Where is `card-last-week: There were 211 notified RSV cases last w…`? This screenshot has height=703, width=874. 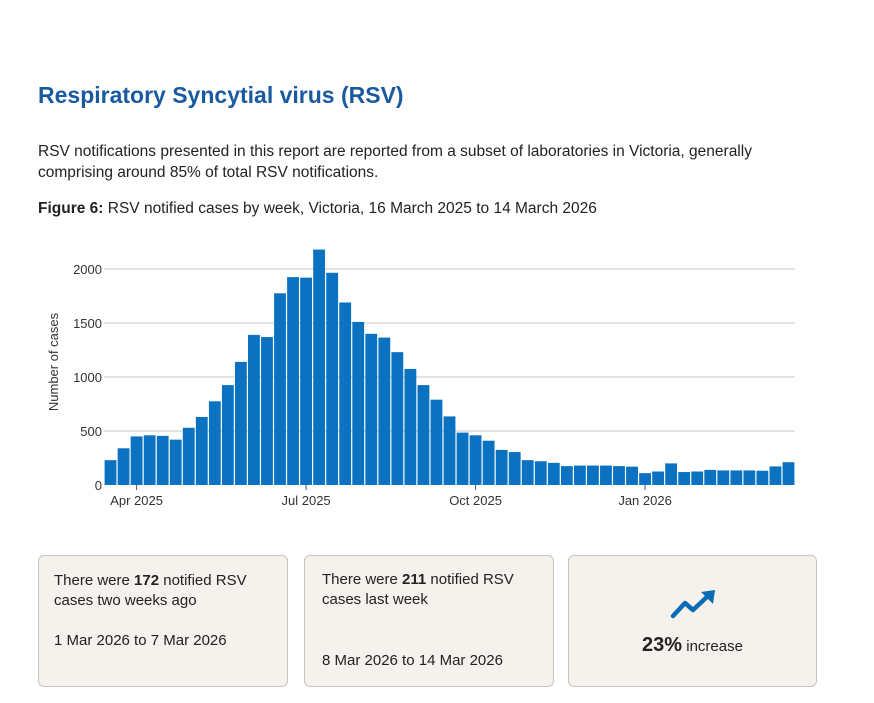 card-last-week: There were 211 notified RSV cases last w… is located at coordinates (429, 621).